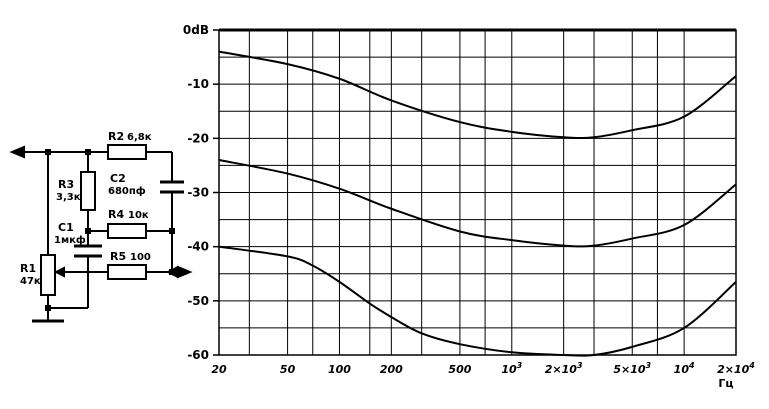 The width and height of the screenshot is (769, 409). Describe the element at coordinates (196, 30) in the screenshot. I see `y-tick-label: 0dB` at that location.